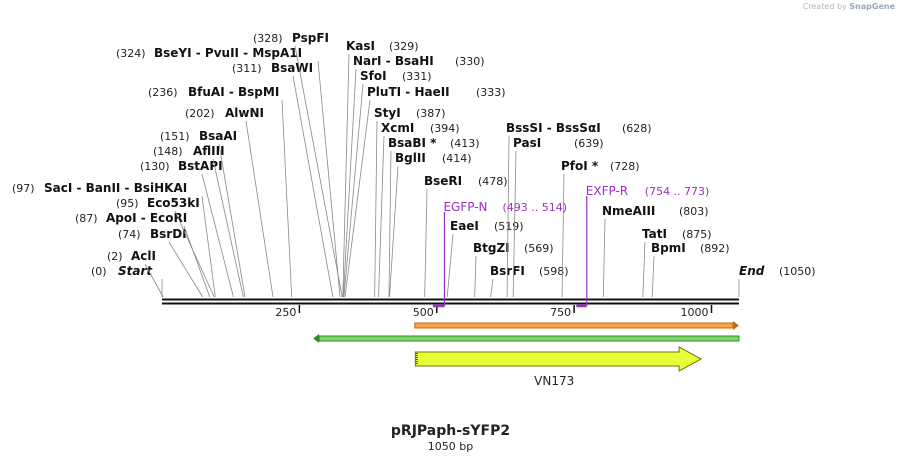  I want to click on enzyme-name: BsrDI, so click(168, 234).